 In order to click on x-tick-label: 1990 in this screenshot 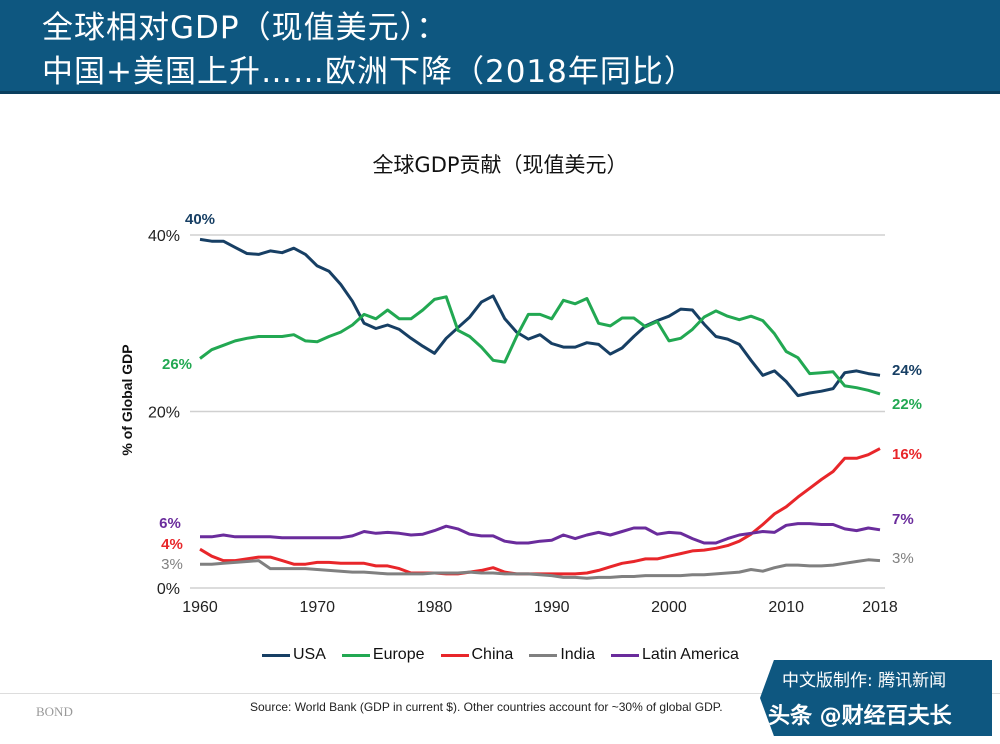, I will do `click(552, 607)`.